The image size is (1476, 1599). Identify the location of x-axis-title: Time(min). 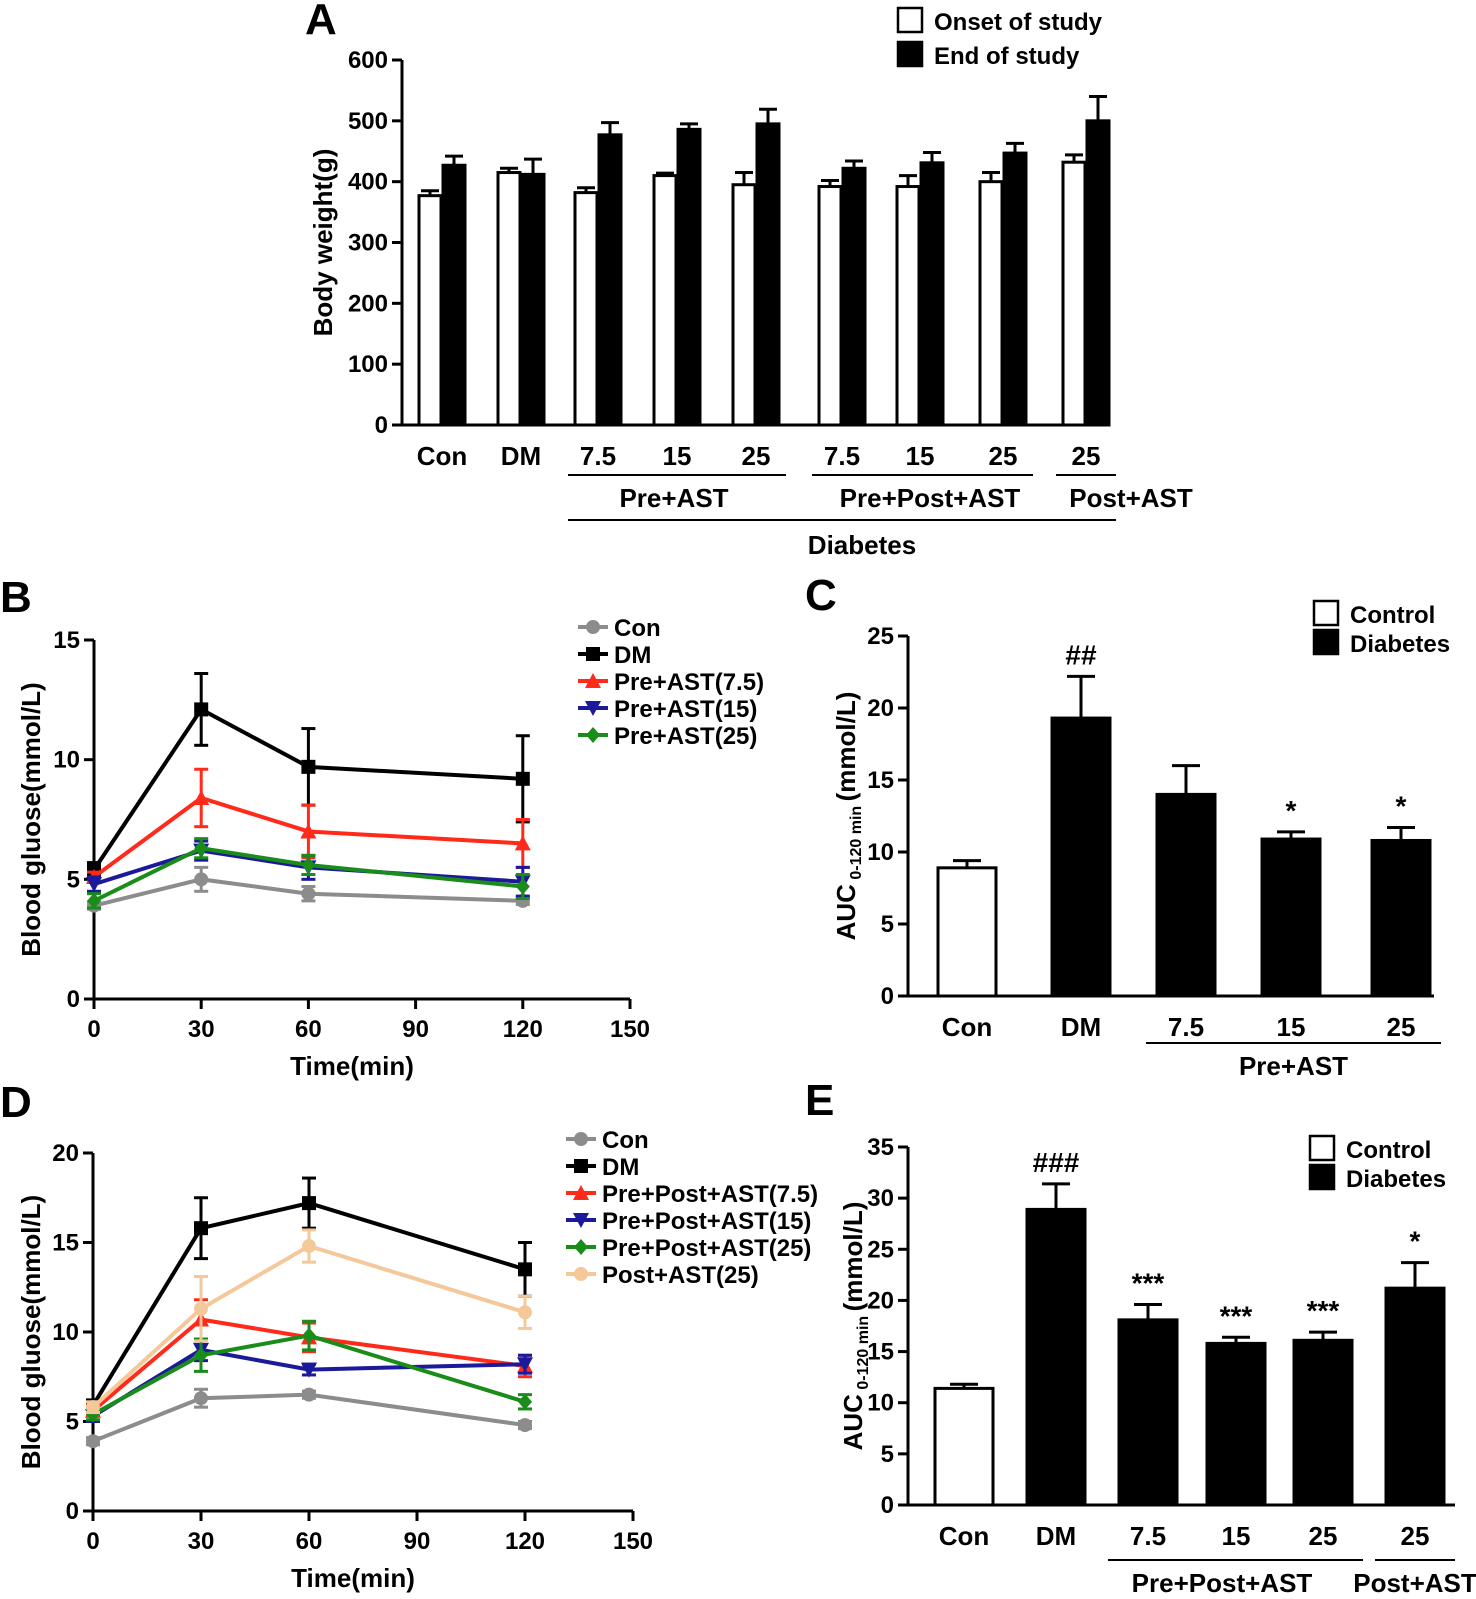
(353, 1578).